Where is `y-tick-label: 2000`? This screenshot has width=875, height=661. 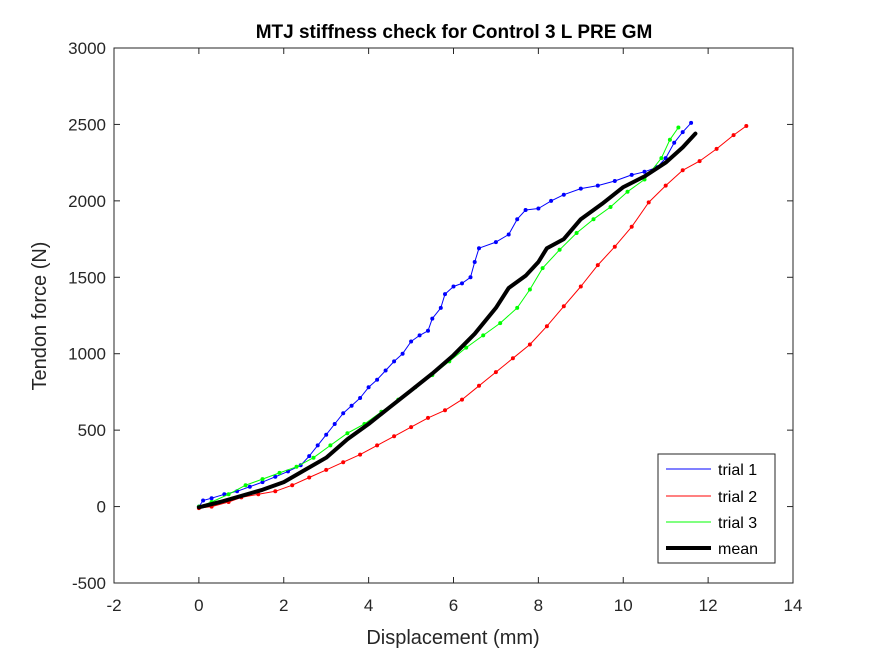 y-tick-label: 2000 is located at coordinates (87, 201).